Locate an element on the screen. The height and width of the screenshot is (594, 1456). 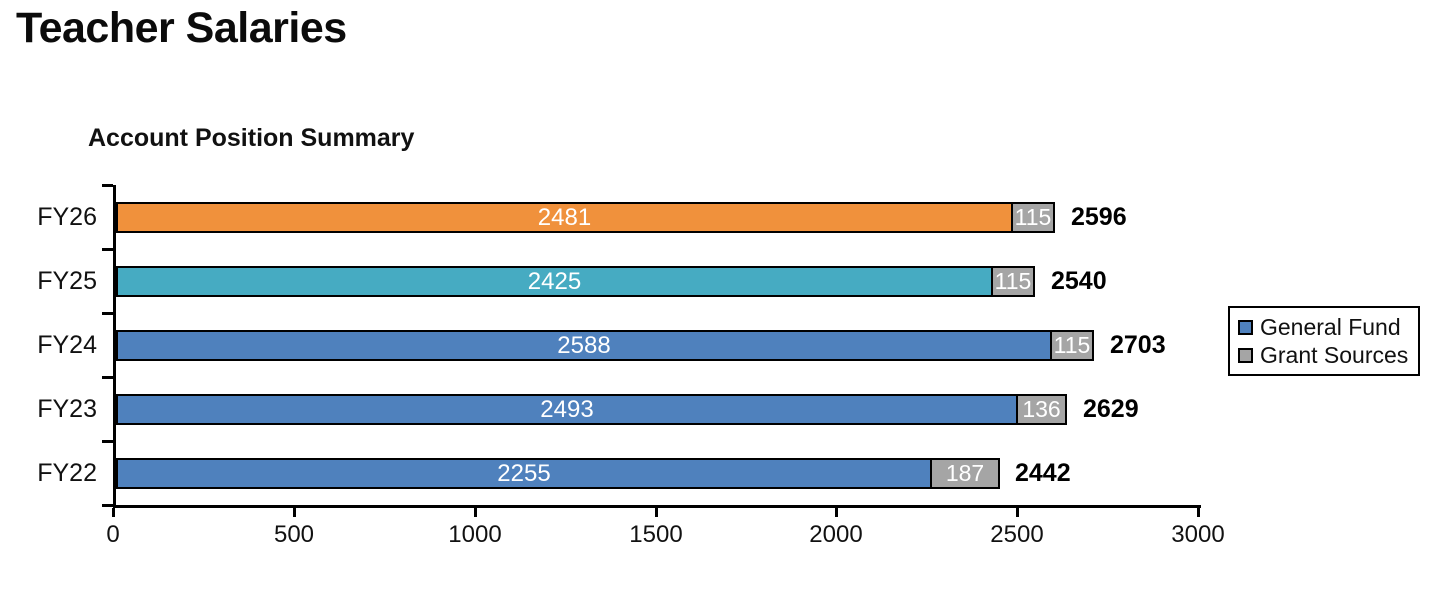
bar-segment-general-fund: 2493 is located at coordinates (567, 409).